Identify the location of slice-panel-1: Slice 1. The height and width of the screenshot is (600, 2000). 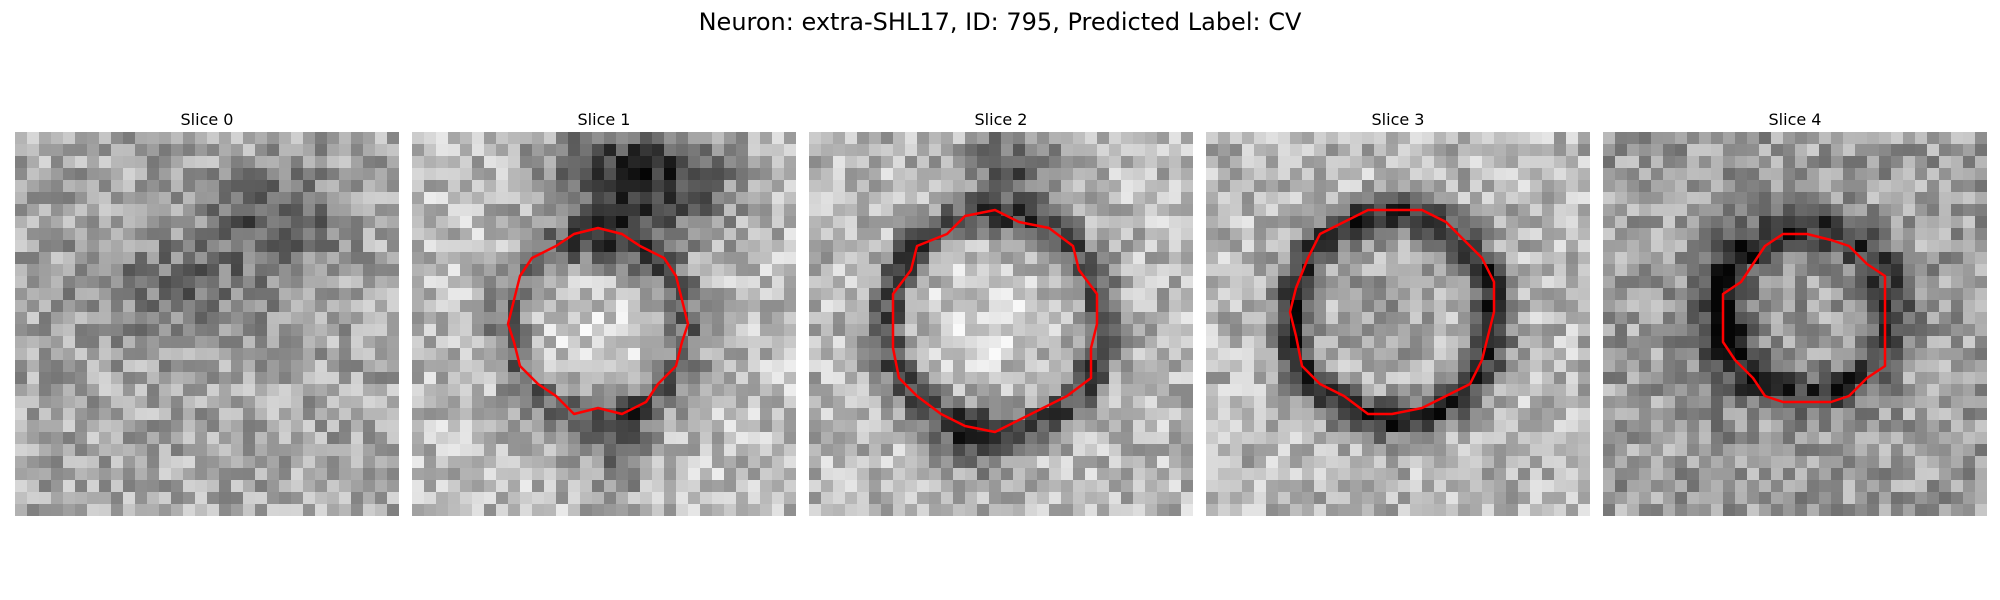
(604, 312).